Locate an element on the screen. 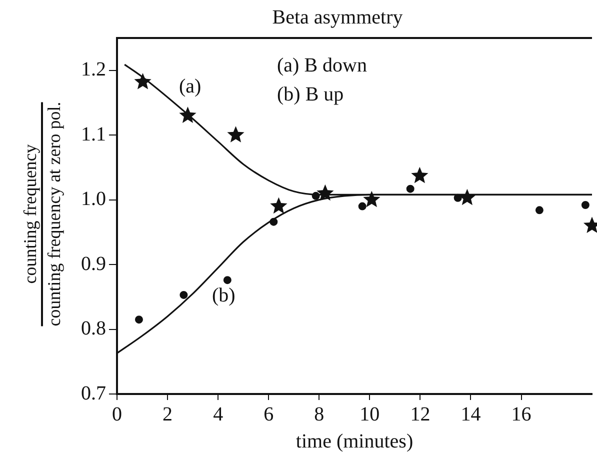 Image resolution: width=597 pixels, height=462 pixels. x-tick-label: 10 is located at coordinates (370, 414).